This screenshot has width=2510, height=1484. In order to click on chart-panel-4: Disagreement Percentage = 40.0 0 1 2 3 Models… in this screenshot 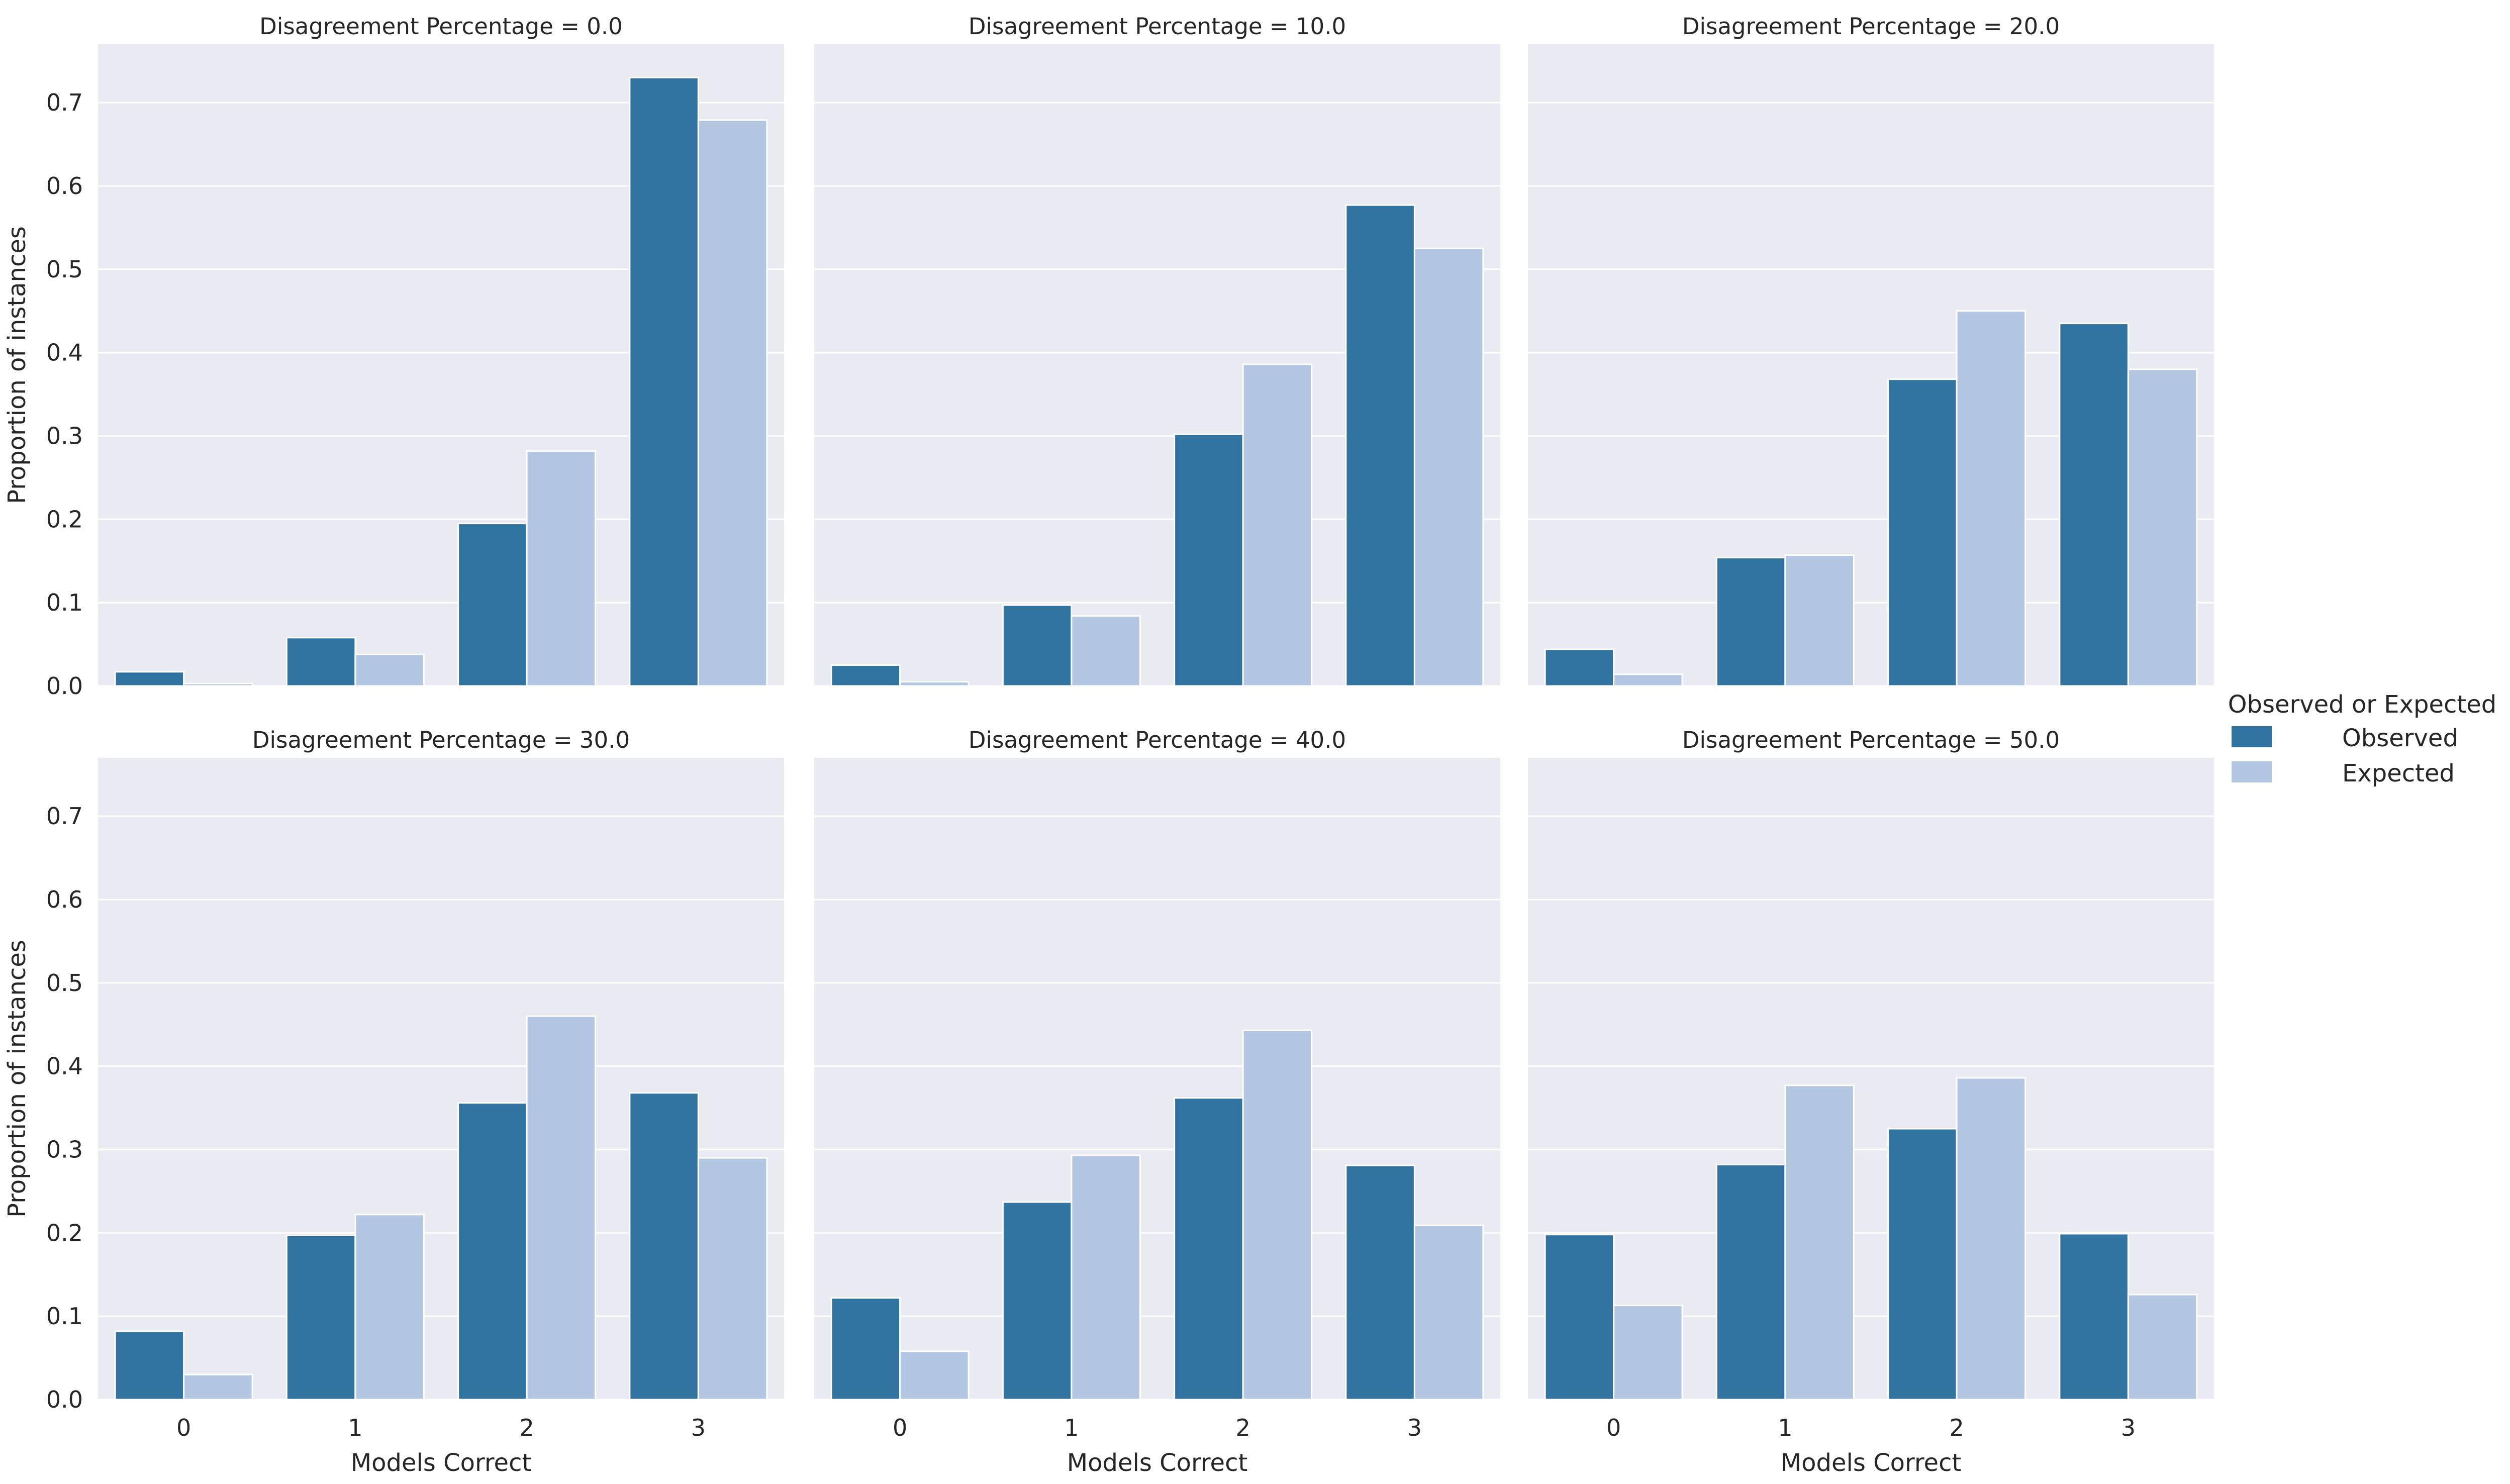, I will do `click(1157, 1102)`.